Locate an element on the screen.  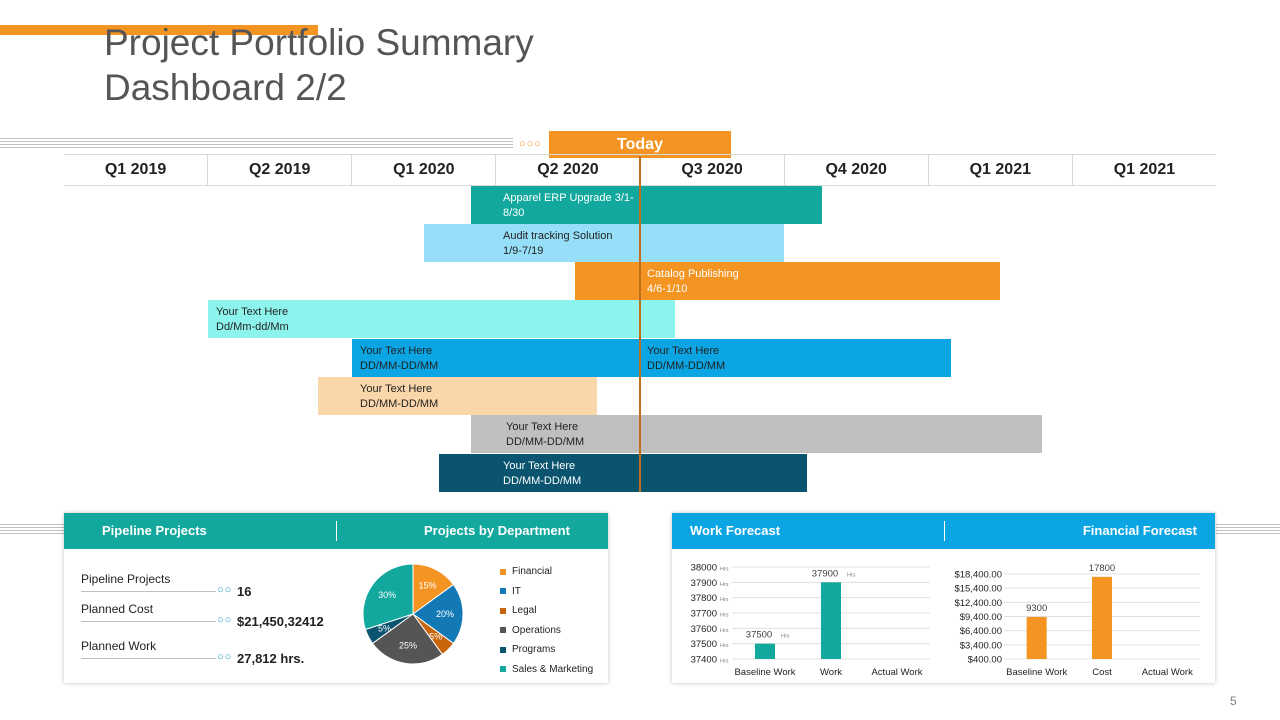
financial-forecast-heading: Financial Forecast is located at coordinates (1139, 530).